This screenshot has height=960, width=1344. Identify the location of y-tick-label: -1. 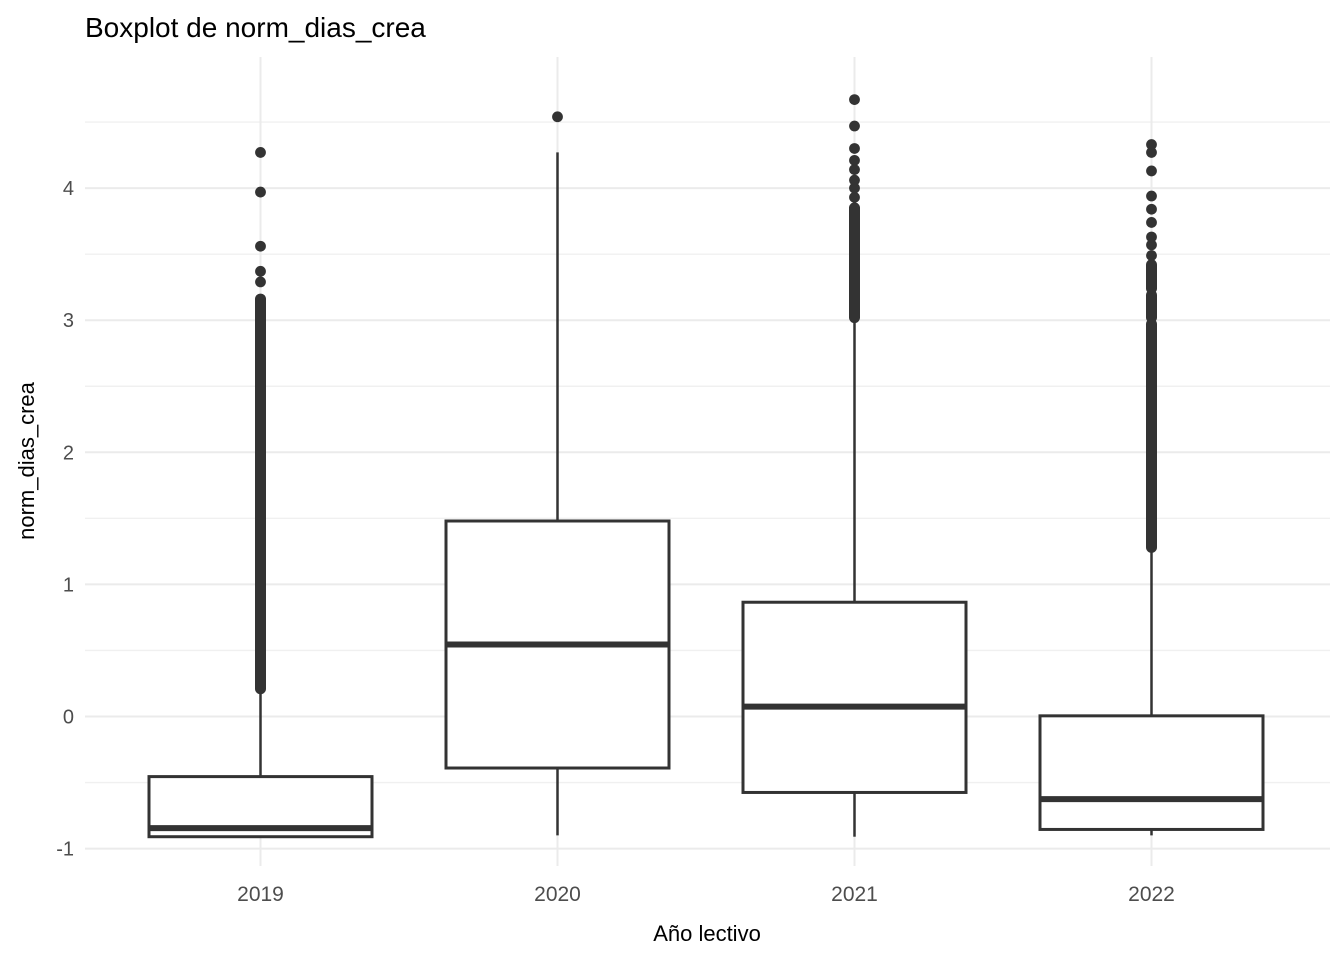
(65, 850).